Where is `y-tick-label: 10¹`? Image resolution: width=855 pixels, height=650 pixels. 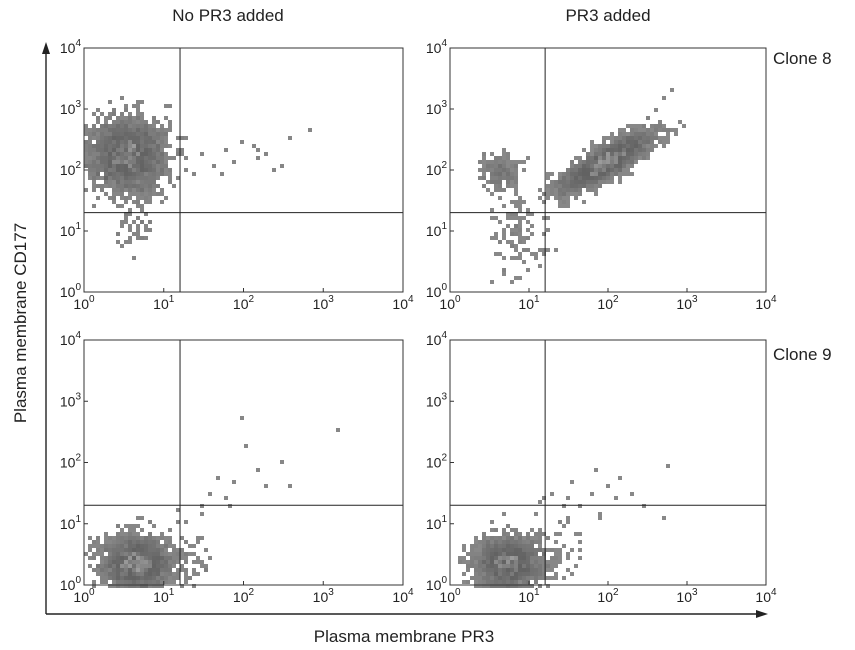 y-tick-label: 10¹ is located at coordinates (437, 523).